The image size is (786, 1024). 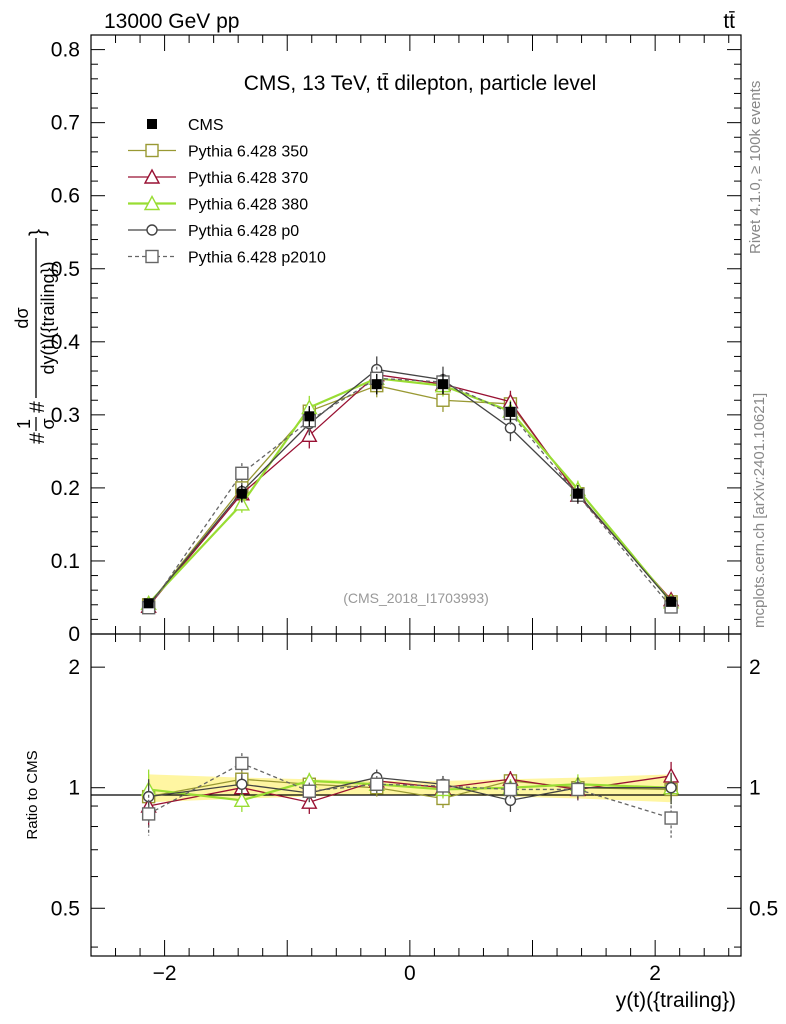 What do you see at coordinates (37, 232) in the screenshot?
I see `ylabel-brace: }` at bounding box center [37, 232].